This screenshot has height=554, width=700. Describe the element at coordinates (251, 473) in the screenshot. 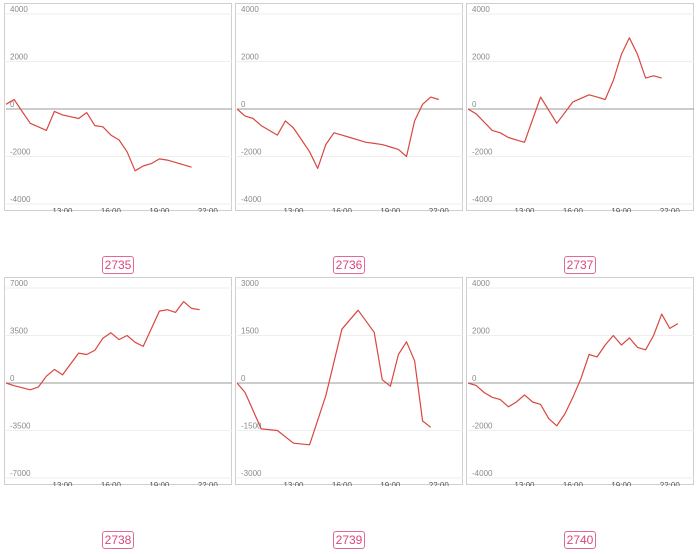

I see `y-tick-label: -3000` at that location.